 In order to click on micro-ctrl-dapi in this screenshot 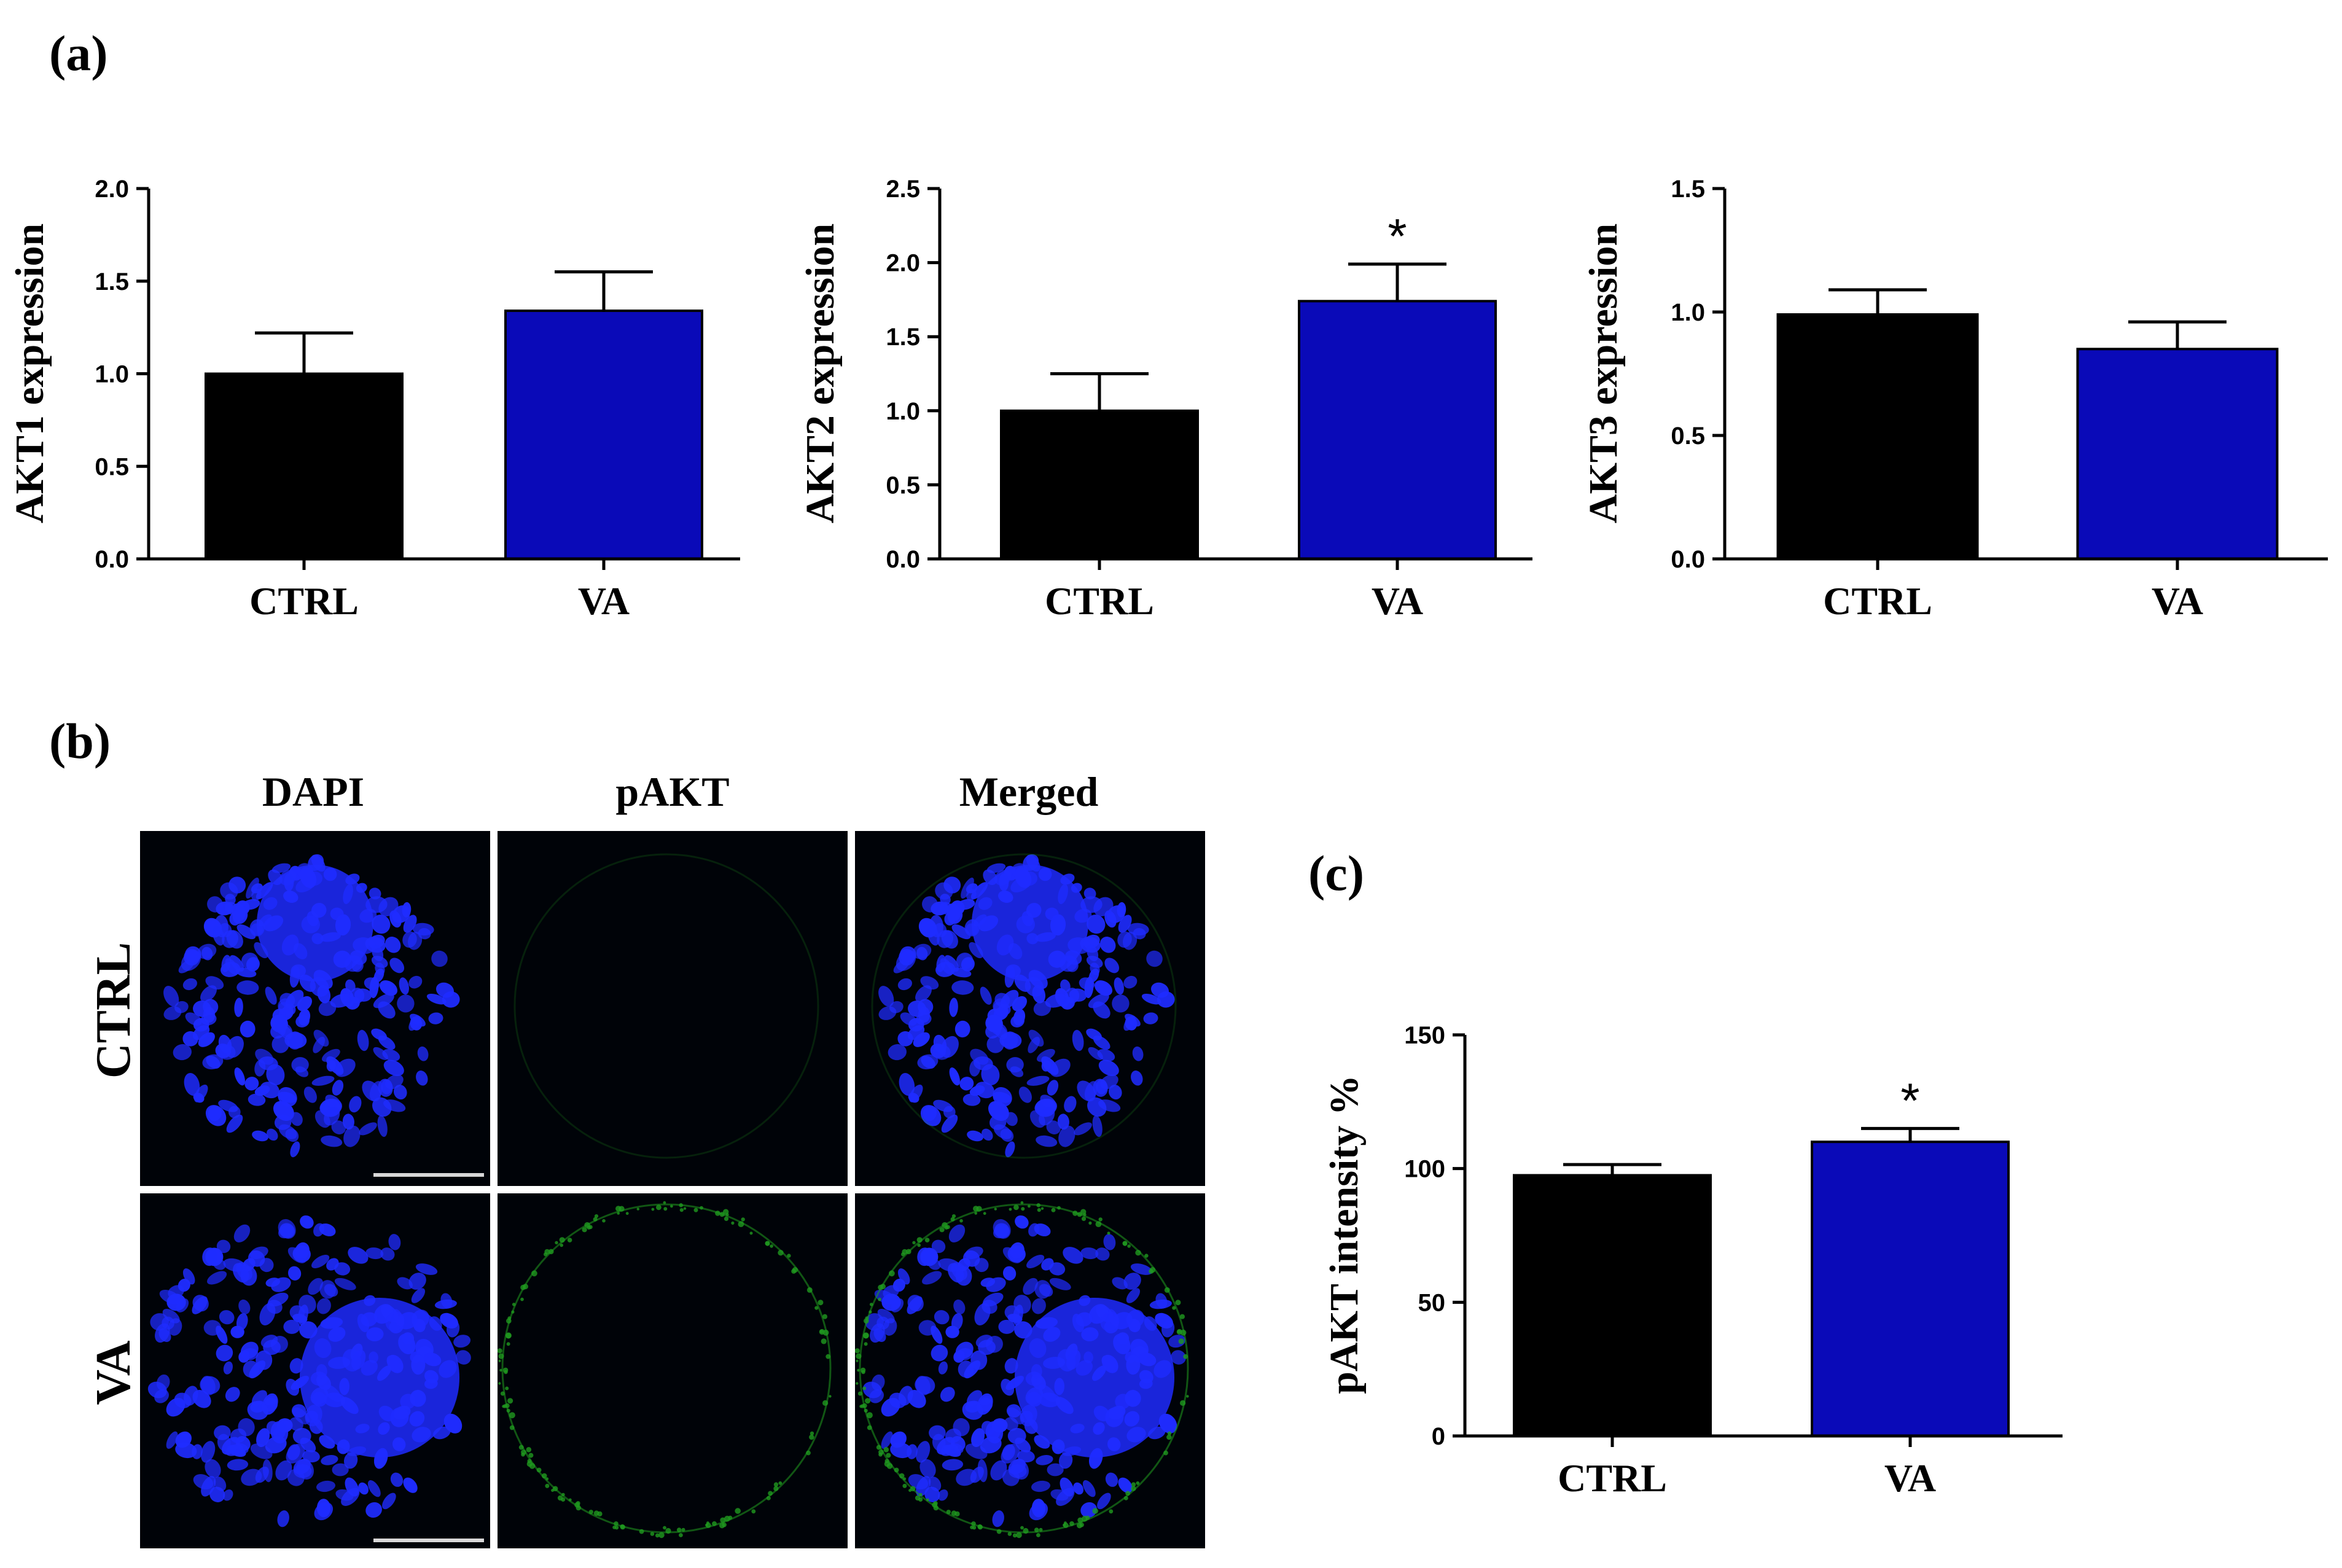, I will do `click(315, 1008)`.